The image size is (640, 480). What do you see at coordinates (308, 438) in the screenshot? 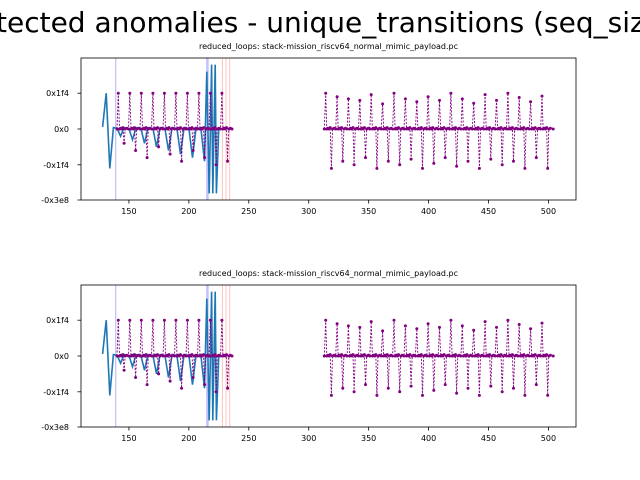
I see `x-tick-label: 300` at bounding box center [308, 438].